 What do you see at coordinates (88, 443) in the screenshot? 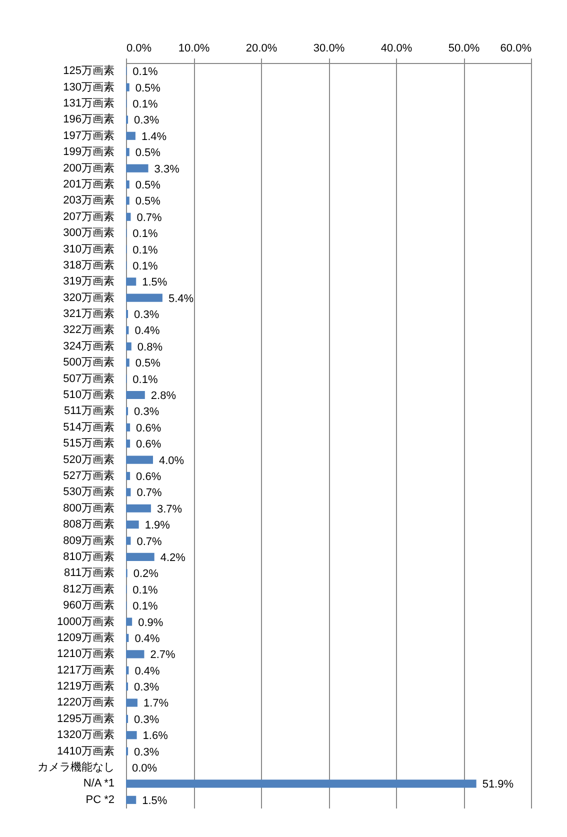
I see `y-tick-label: 515万画素` at bounding box center [88, 443].